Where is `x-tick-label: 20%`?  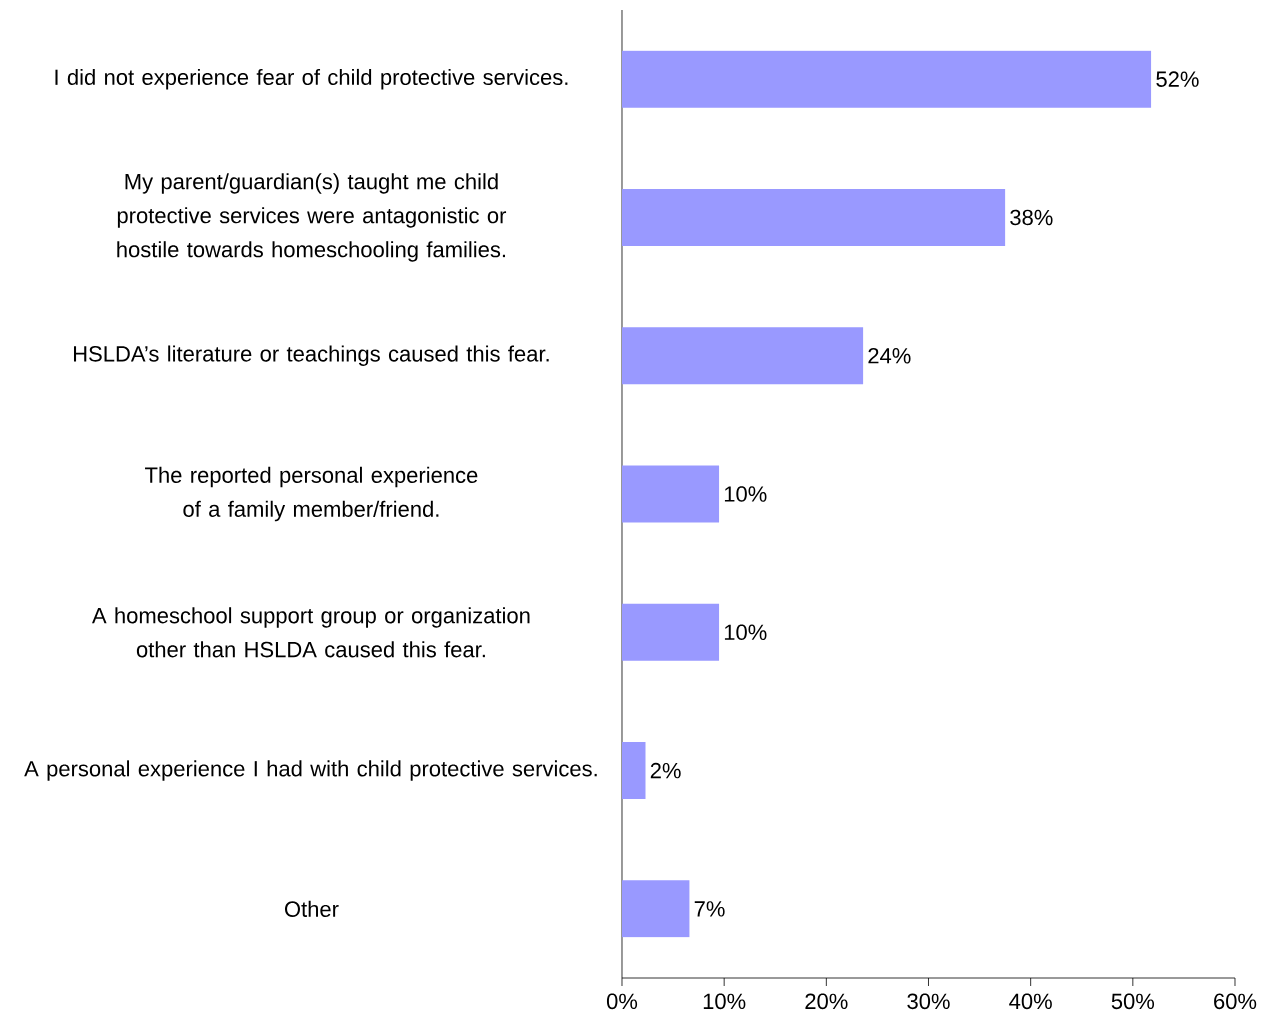
x-tick-label: 20% is located at coordinates (826, 1001).